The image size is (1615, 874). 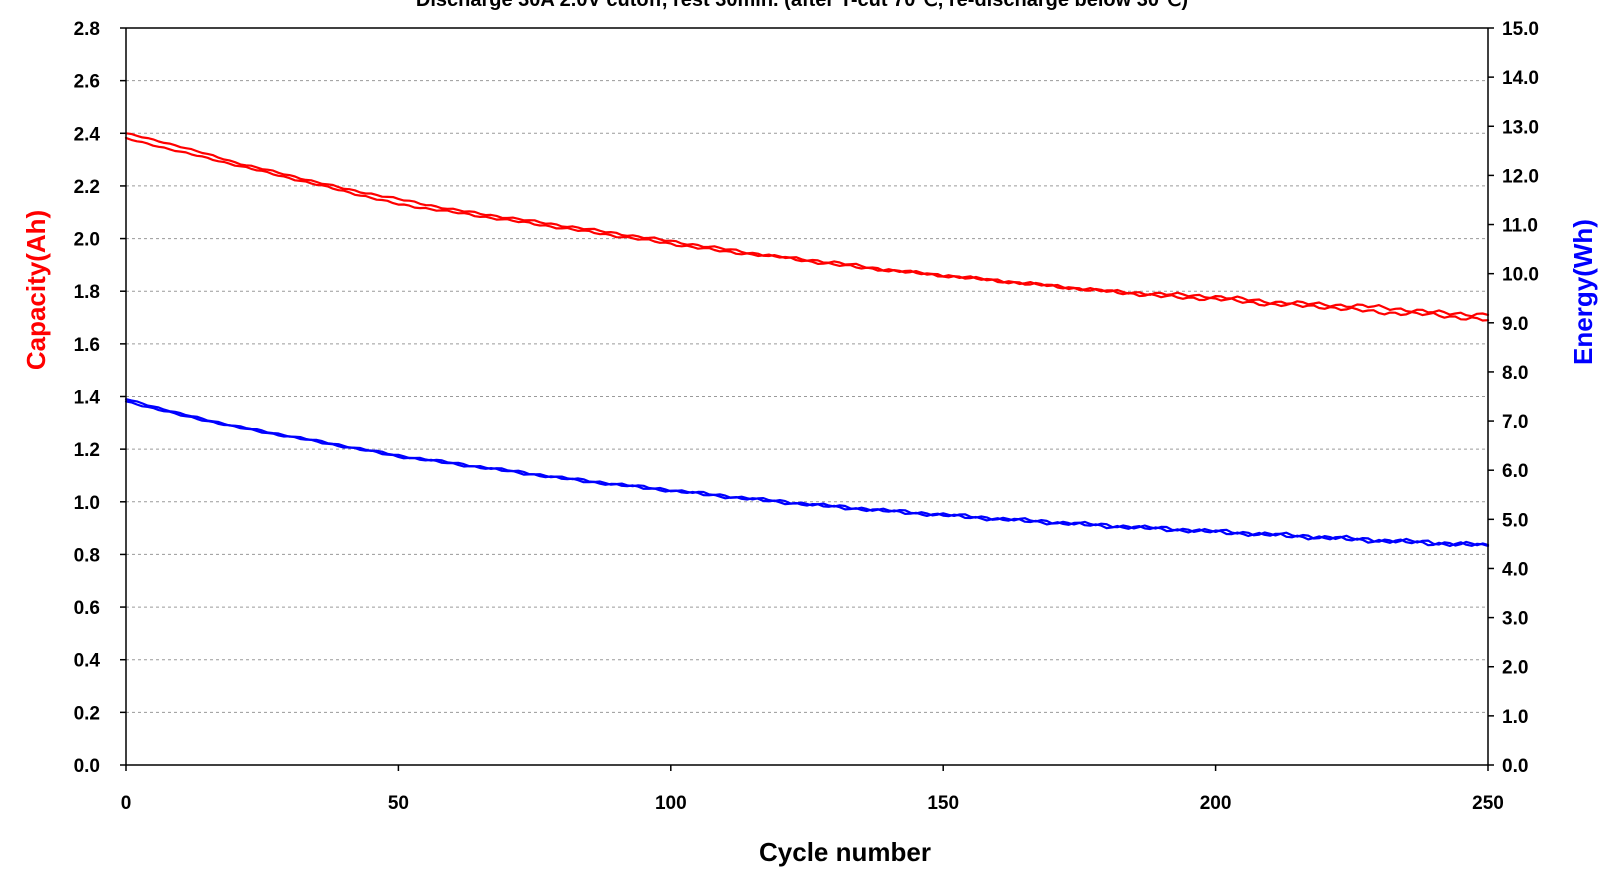 I want to click on y-right-tick-label: 12.0, so click(x=1520, y=176).